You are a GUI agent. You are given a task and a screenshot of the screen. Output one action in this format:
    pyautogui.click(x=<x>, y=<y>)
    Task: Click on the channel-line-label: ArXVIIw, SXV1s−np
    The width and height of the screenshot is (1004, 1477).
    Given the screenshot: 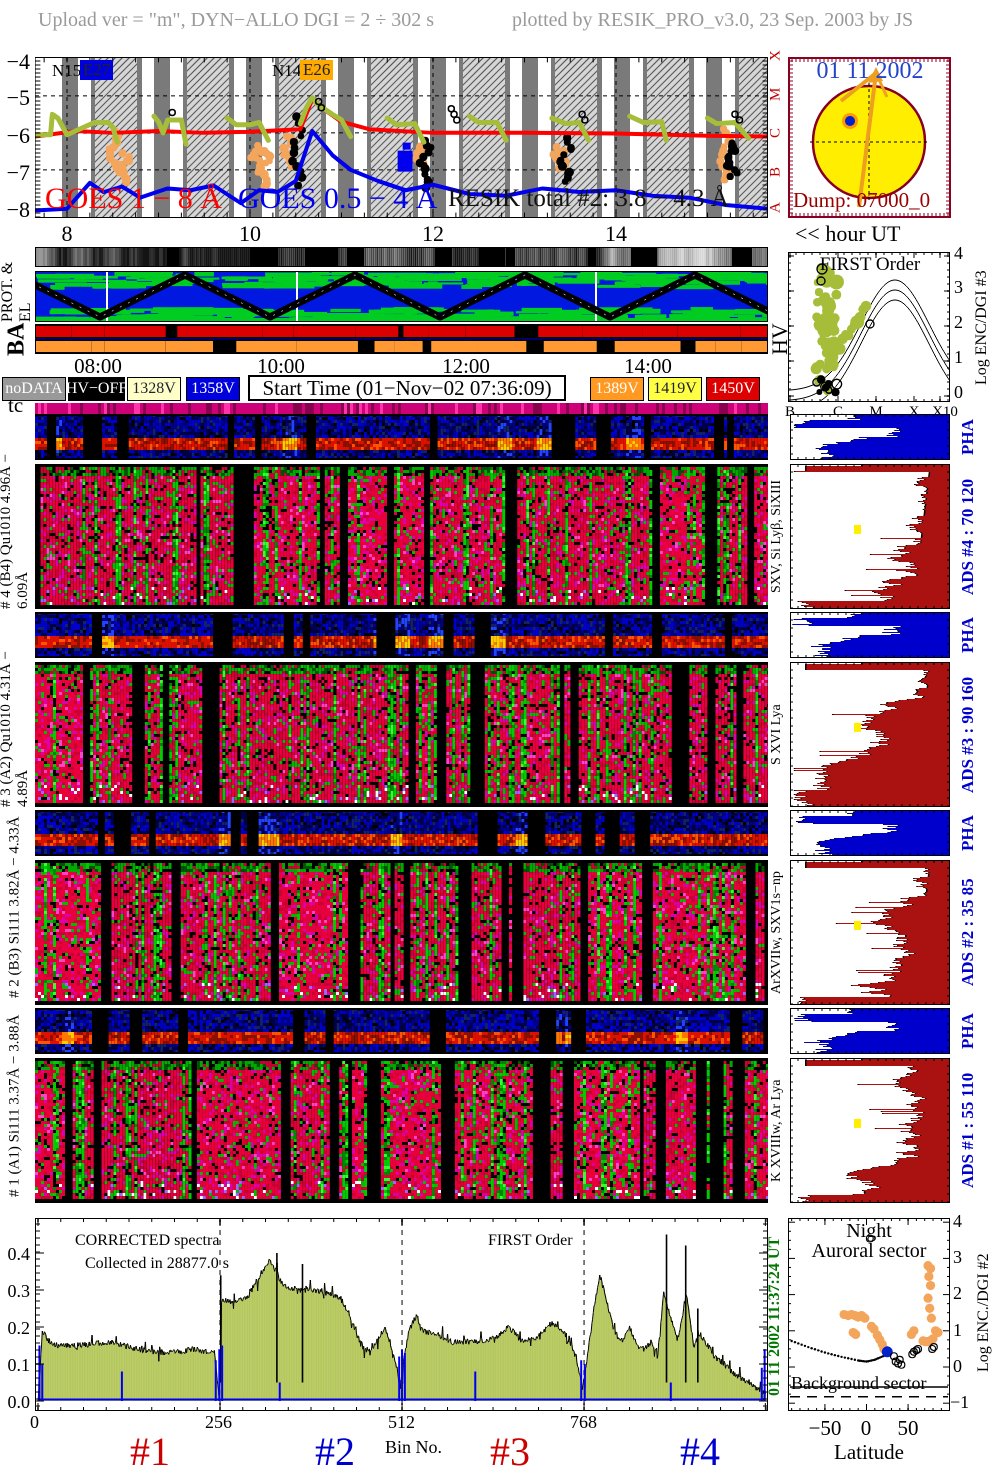 What is the action you would take?
    pyautogui.click(x=776, y=932)
    